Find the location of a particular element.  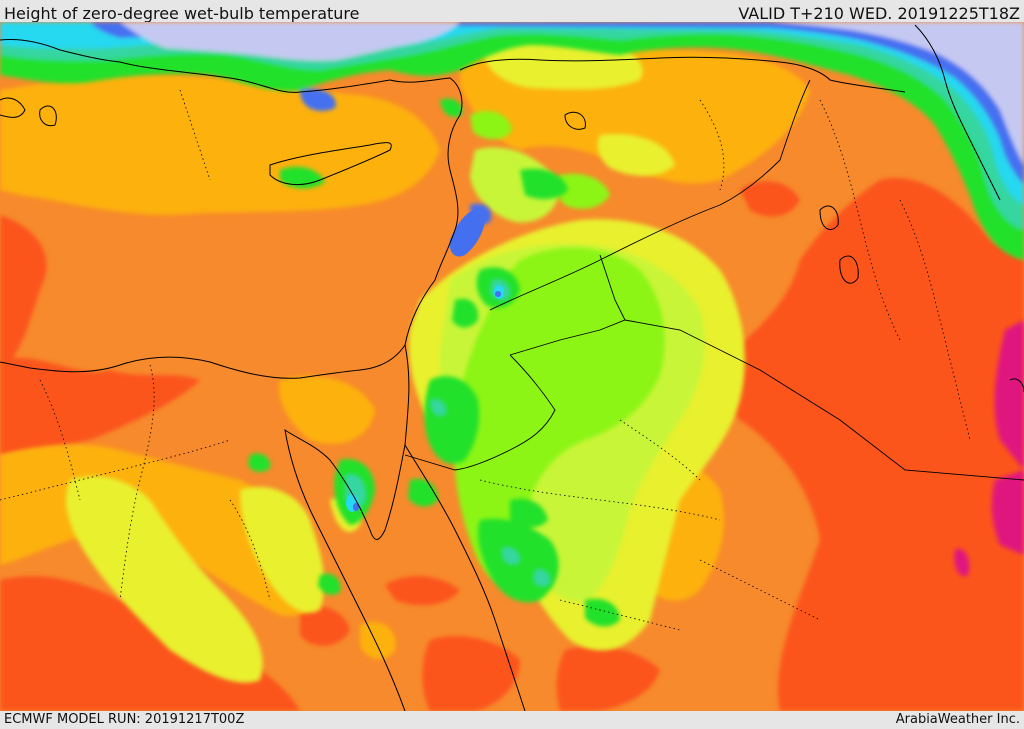

field-magenta is located at coordinates (989, 448).